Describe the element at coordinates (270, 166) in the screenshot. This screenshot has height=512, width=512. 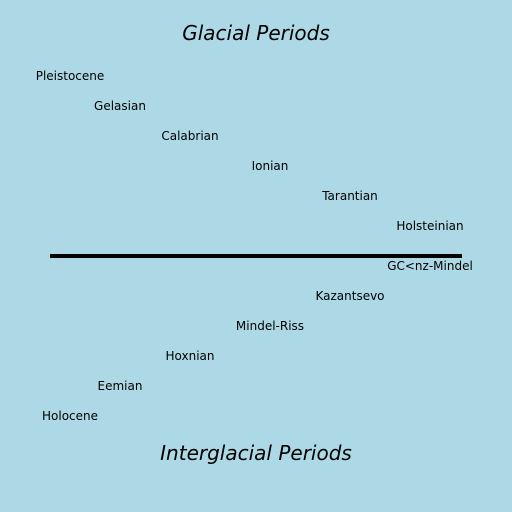
I see `glacial-label-ionian: Ionian` at that location.